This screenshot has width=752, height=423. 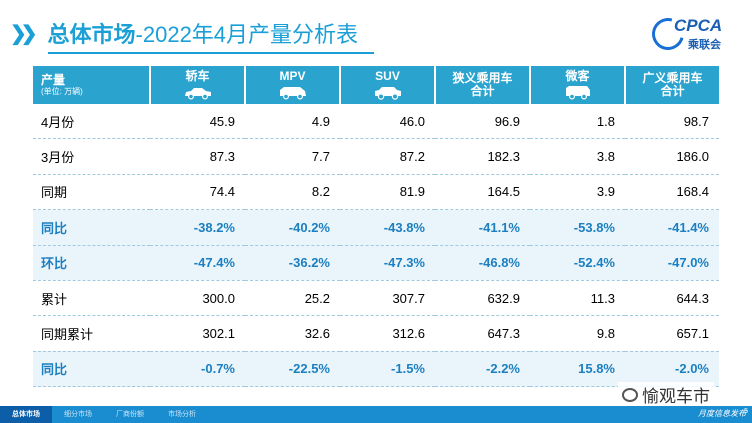 What do you see at coordinates (482, 85) in the screenshot?
I see `column-header: 狭义乘用车 合计` at bounding box center [482, 85].